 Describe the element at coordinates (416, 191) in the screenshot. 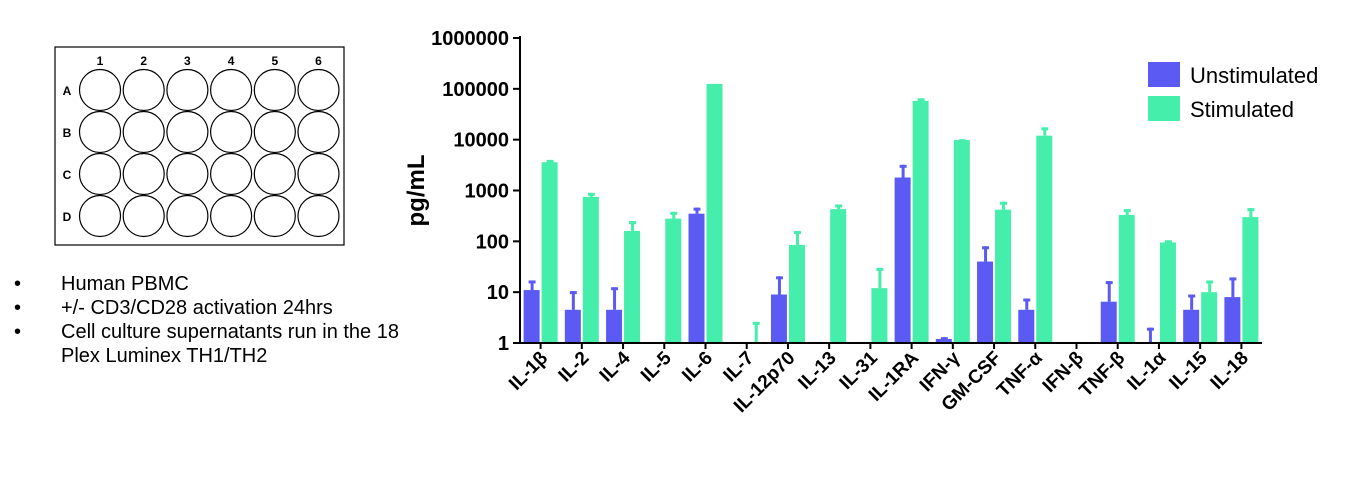

I see `y-axis-title: pg/mL` at that location.